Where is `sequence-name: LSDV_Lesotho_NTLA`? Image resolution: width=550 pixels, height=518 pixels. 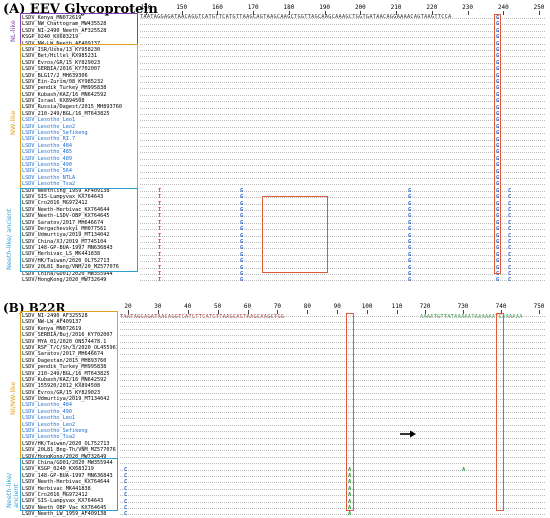
sequence-name: LSDV_Lesotho_NTLA is located at coordinates (49, 177).